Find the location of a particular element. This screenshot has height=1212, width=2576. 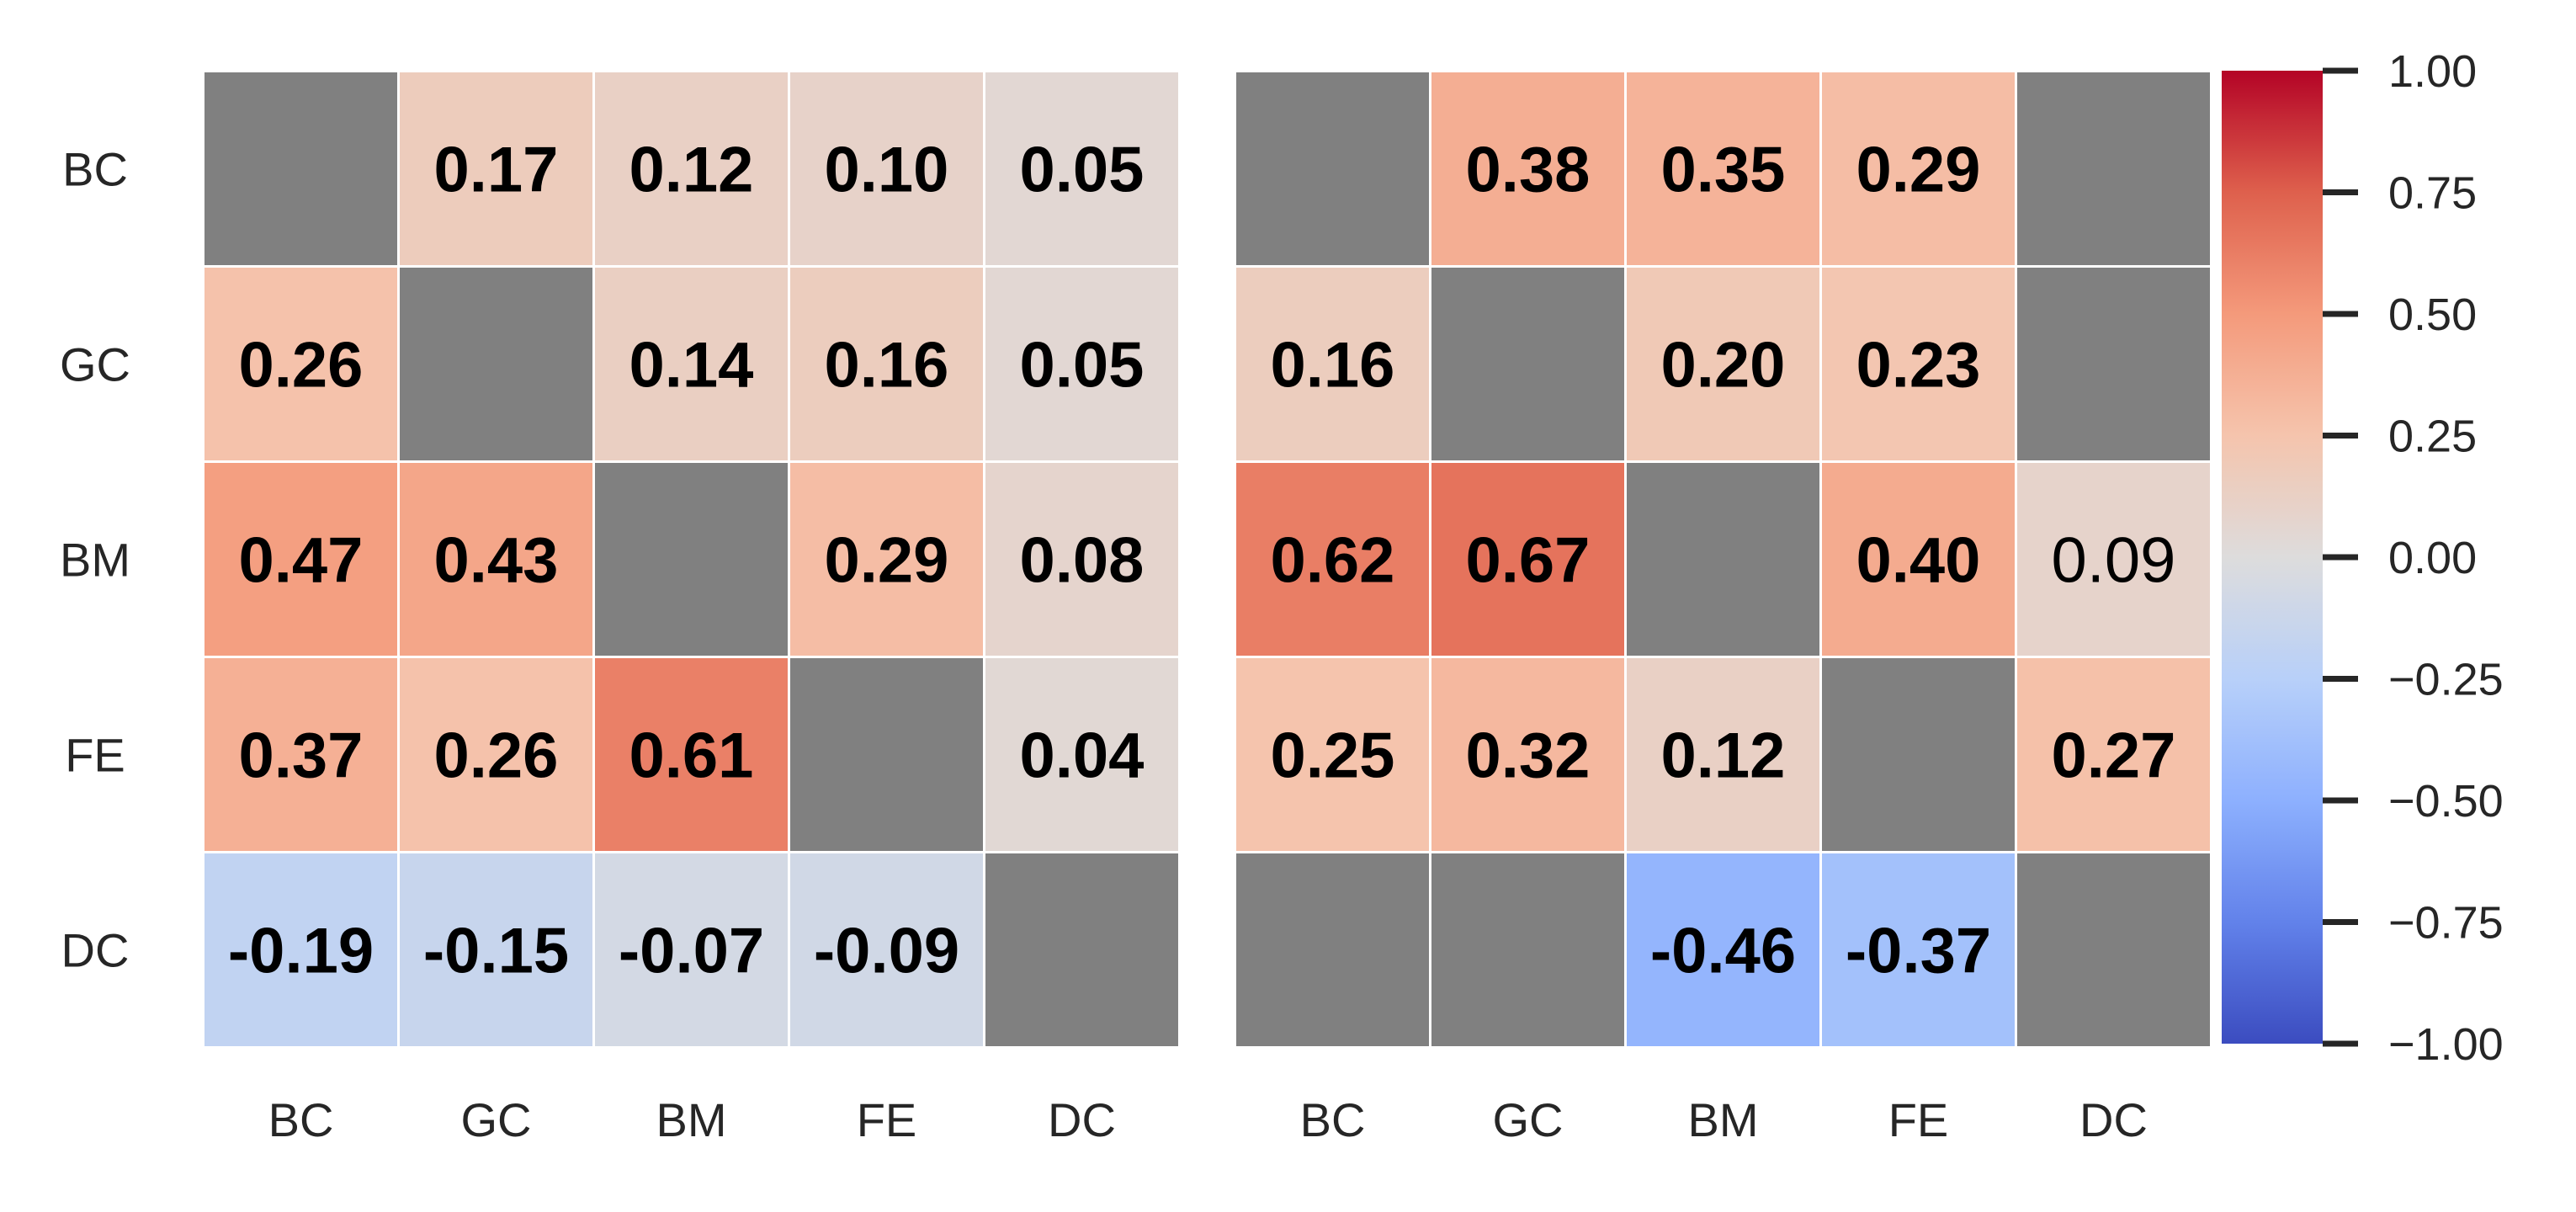

cell-value-label: 0.10 is located at coordinates (887, 170).